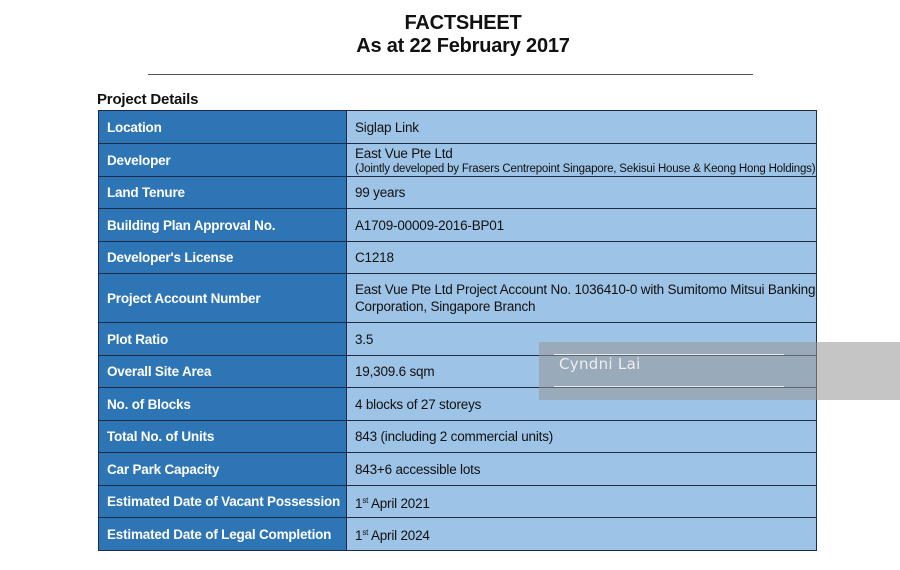 This screenshot has width=900, height=570. I want to click on row-label: No. of Blocks, so click(222, 404).